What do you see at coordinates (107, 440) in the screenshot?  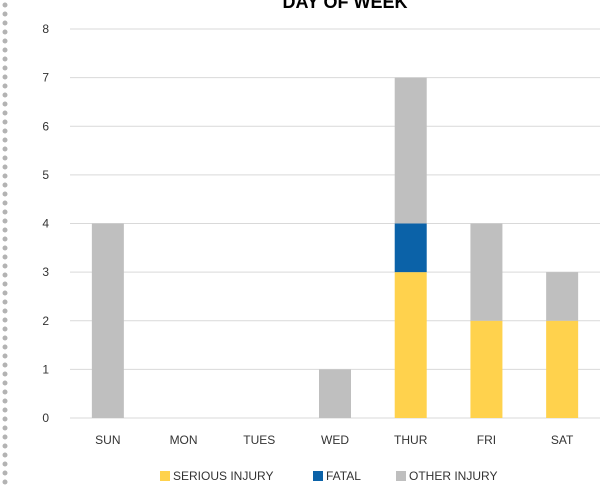 I see `x-tick-label: SUN` at bounding box center [107, 440].